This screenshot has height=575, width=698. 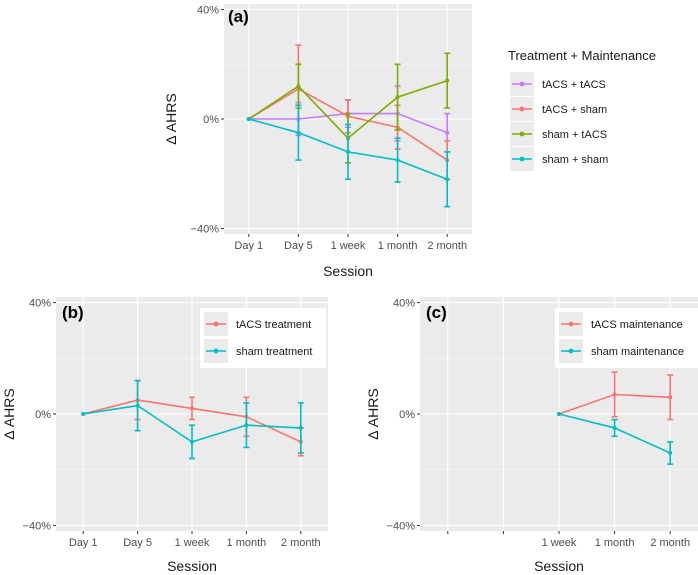 What do you see at coordinates (574, 135) in the screenshot?
I see `legend-label: sham + tACS` at bounding box center [574, 135].